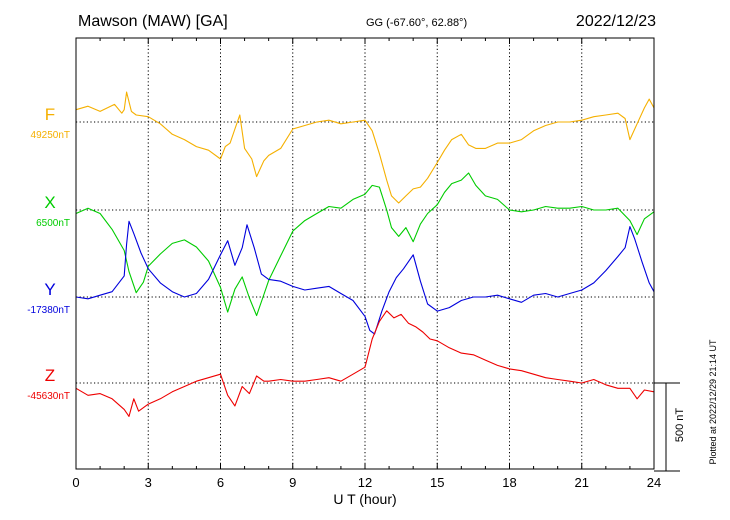 Image resolution: width=730 pixels, height=520 pixels. I want to click on x-tick-label: 9, so click(292, 482).